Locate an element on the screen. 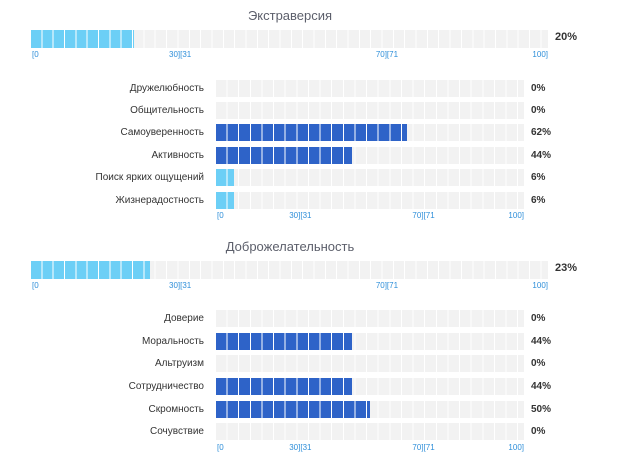 Image resolution: width=620 pixels, height=467 pixels. trait-percent: 23% is located at coordinates (566, 268).